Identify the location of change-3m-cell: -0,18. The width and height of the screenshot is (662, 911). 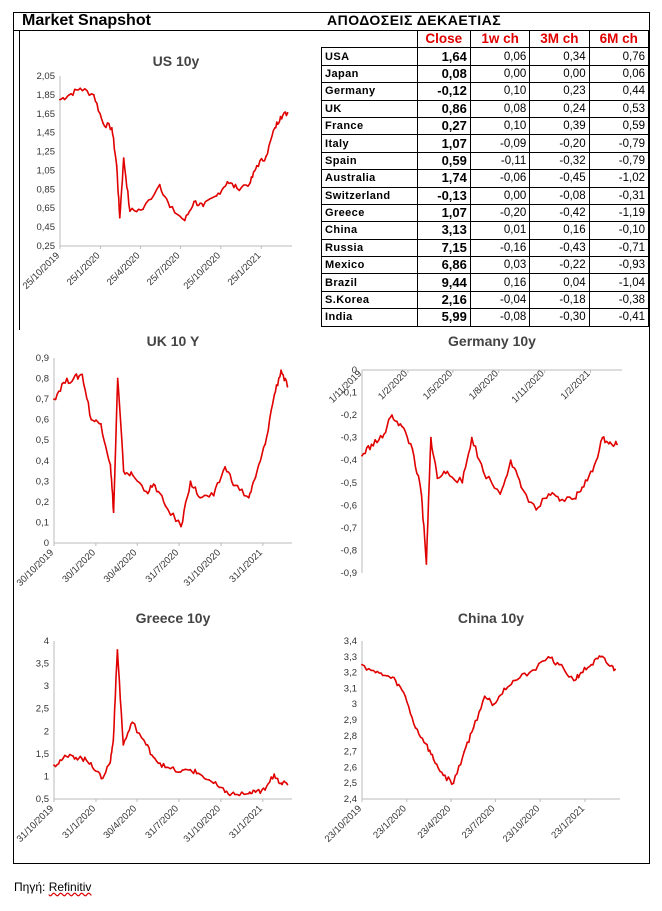
(559, 300).